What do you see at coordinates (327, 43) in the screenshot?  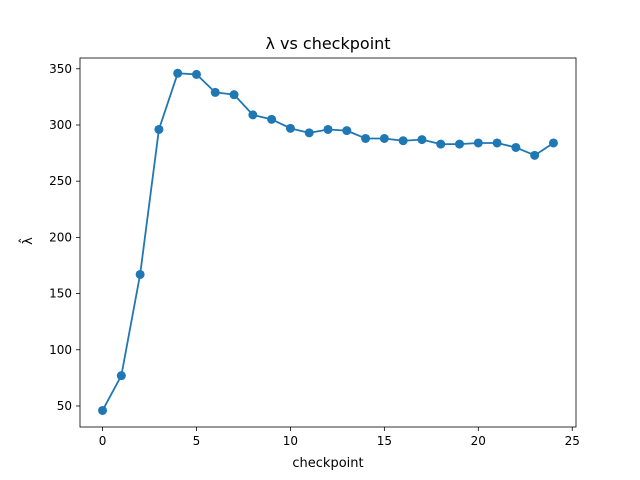 I see `chart-title: λ vs checkpoint` at bounding box center [327, 43].